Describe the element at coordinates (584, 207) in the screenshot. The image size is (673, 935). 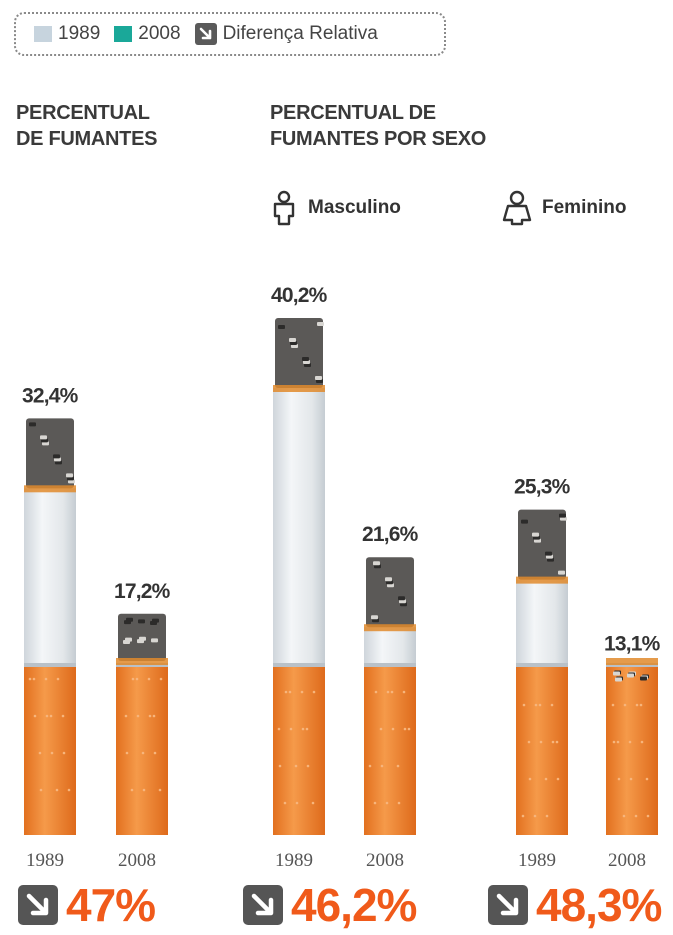
I see `sex-label-female-text: Feminino` at that location.